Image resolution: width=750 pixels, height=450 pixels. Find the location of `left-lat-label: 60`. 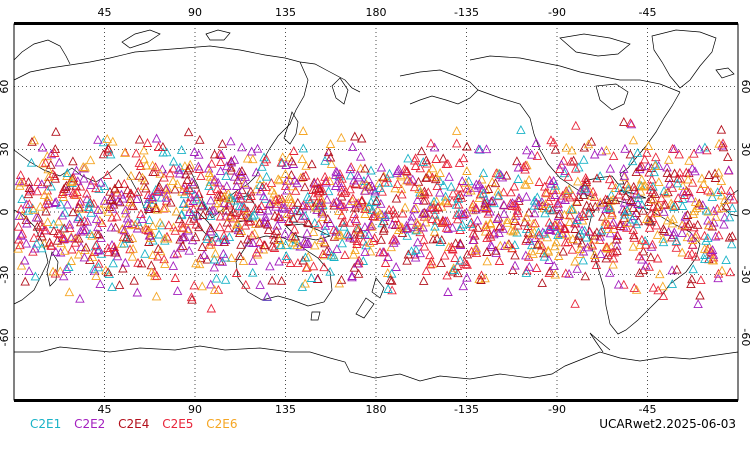

left-lat-label: 60 is located at coordinates (5, 87).